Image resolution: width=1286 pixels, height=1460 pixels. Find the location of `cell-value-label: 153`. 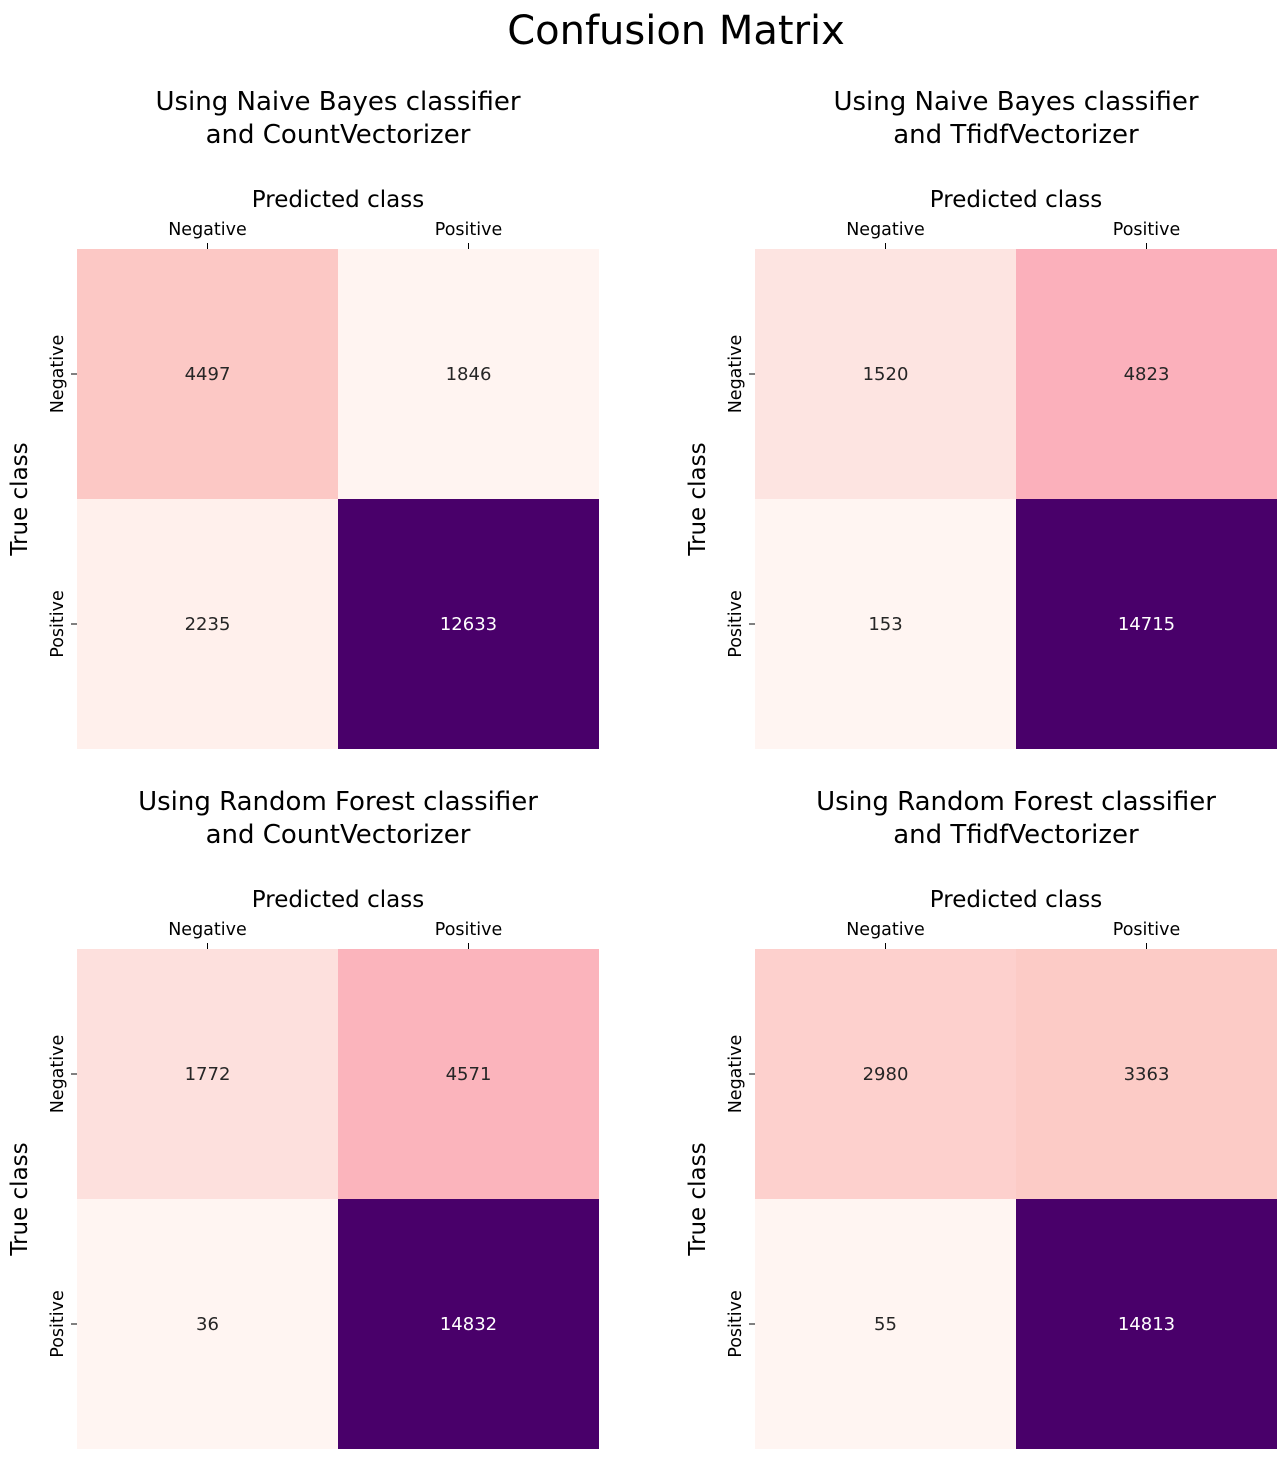

cell-value-label: 153 is located at coordinates (885, 624).